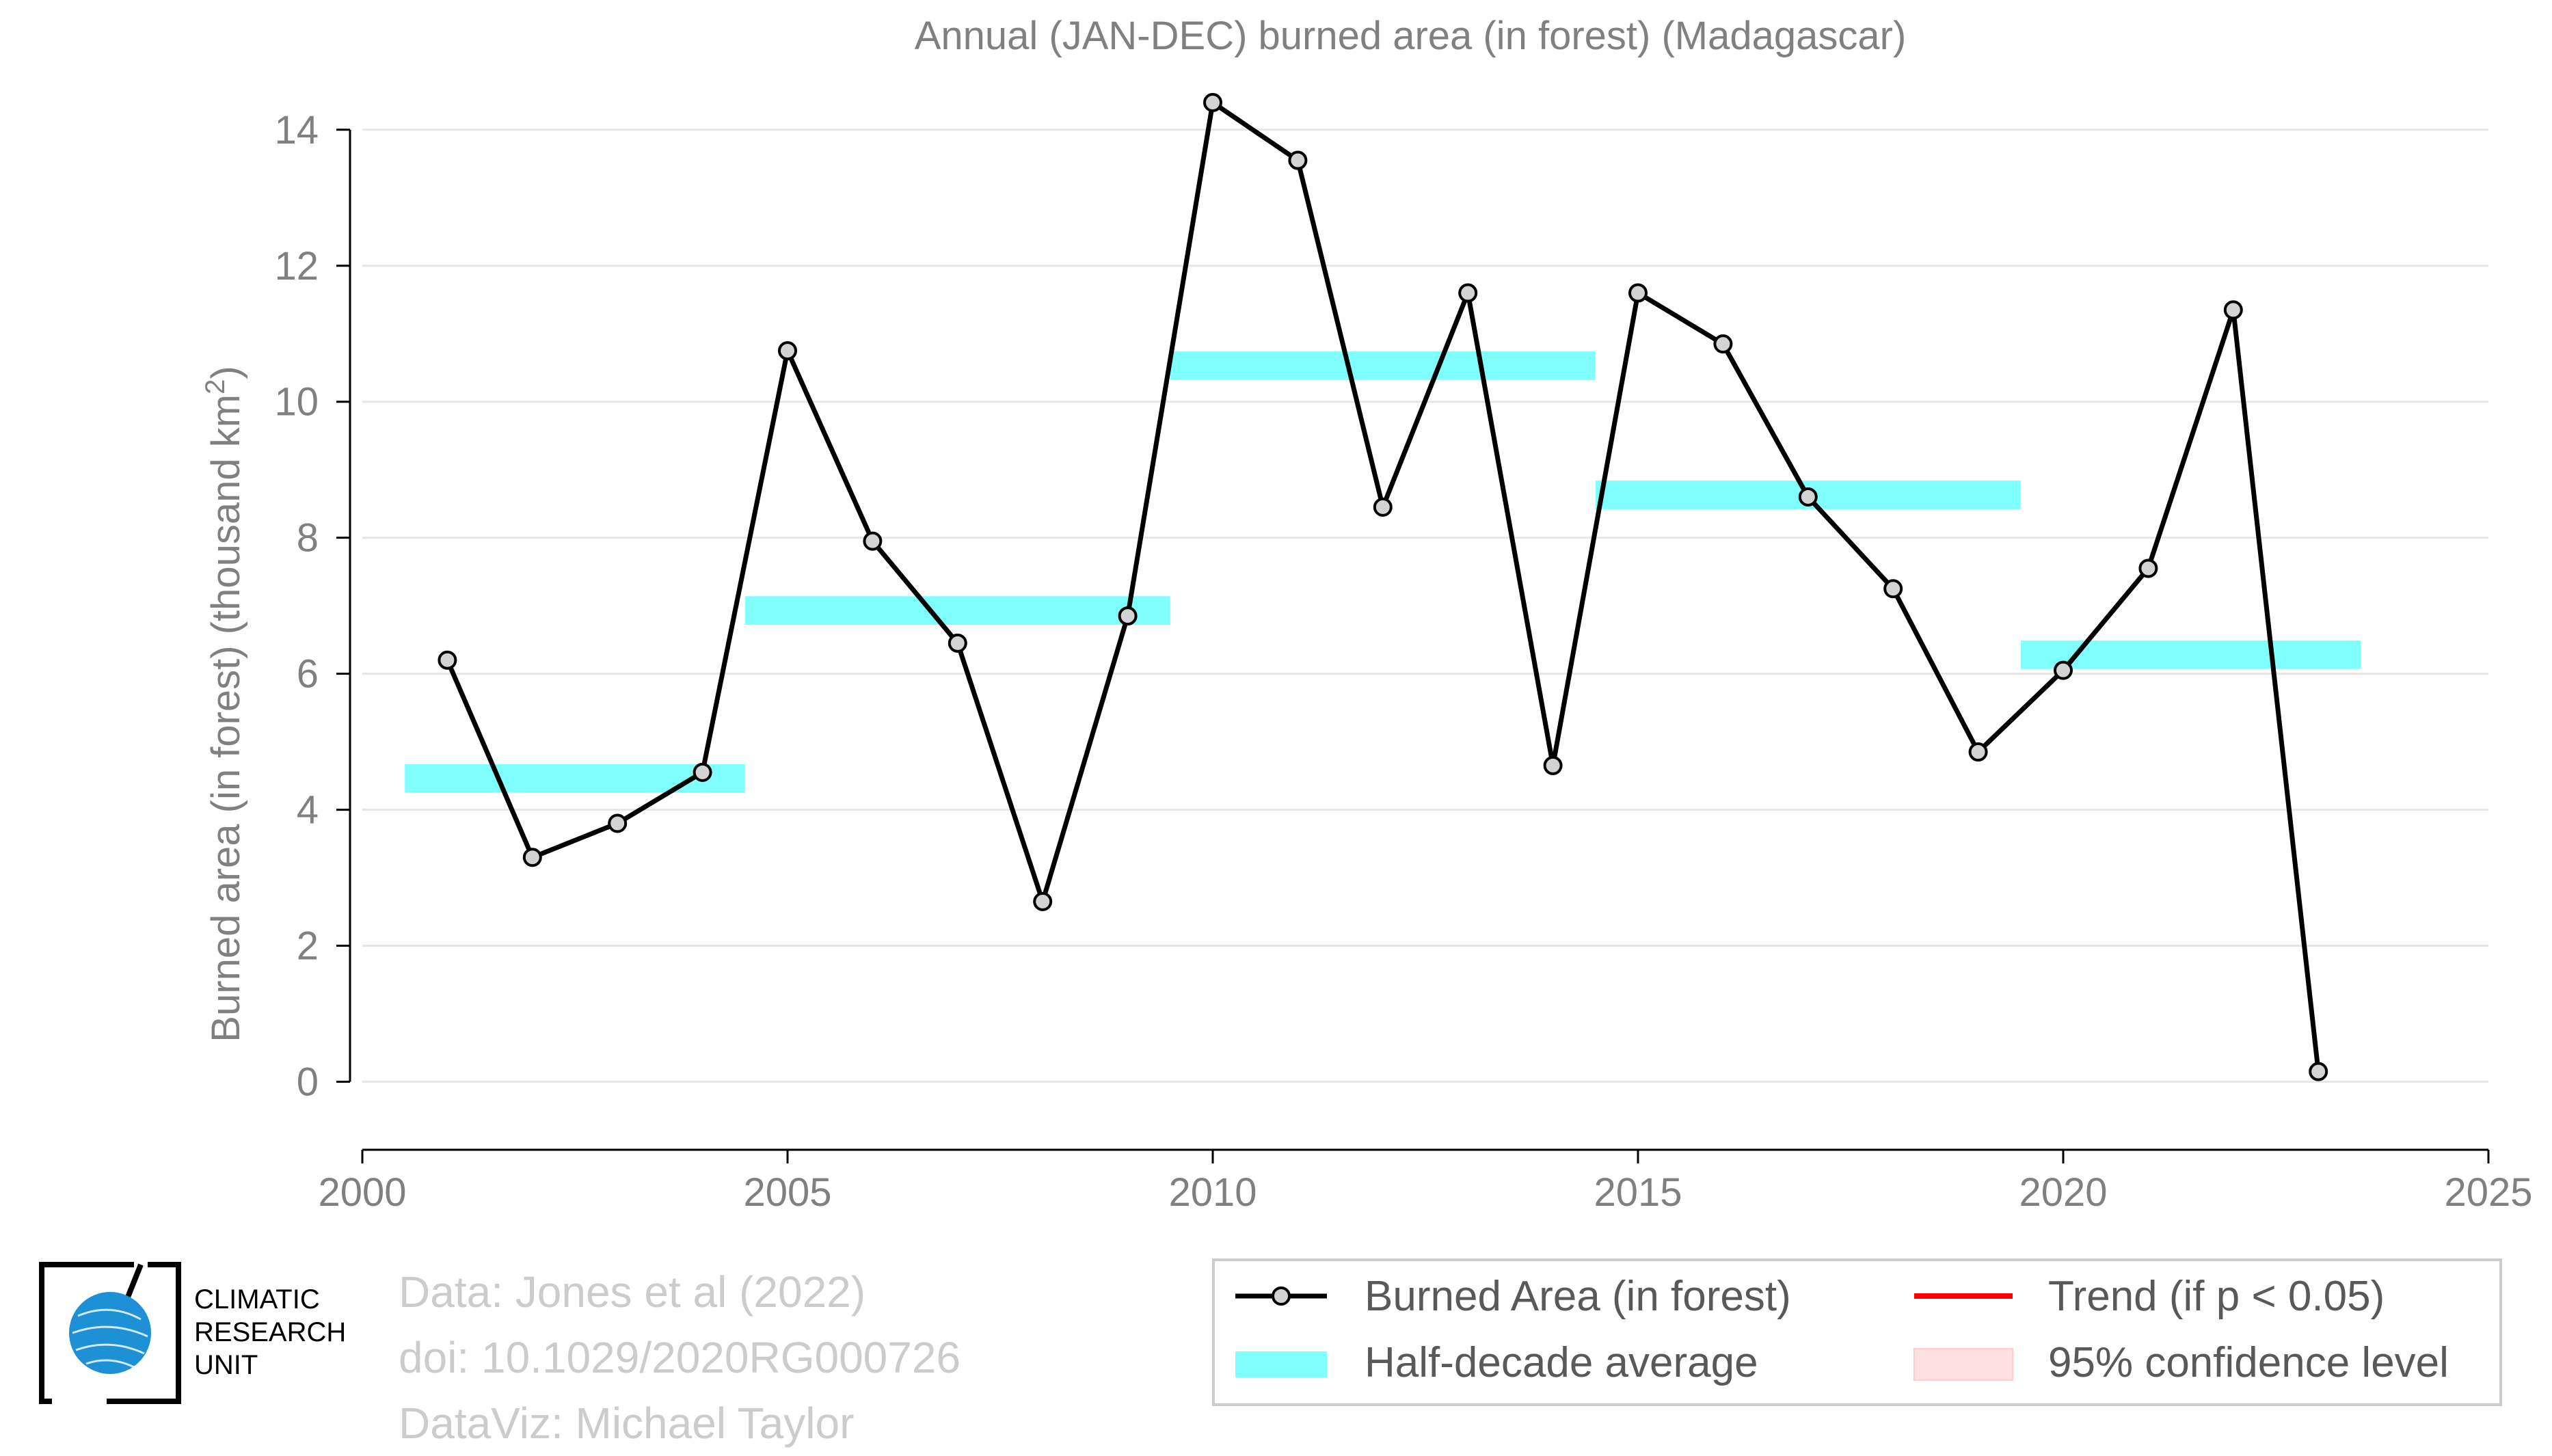  Describe the element at coordinates (110, 1338) in the screenshot. I see `globe-lines` at that location.